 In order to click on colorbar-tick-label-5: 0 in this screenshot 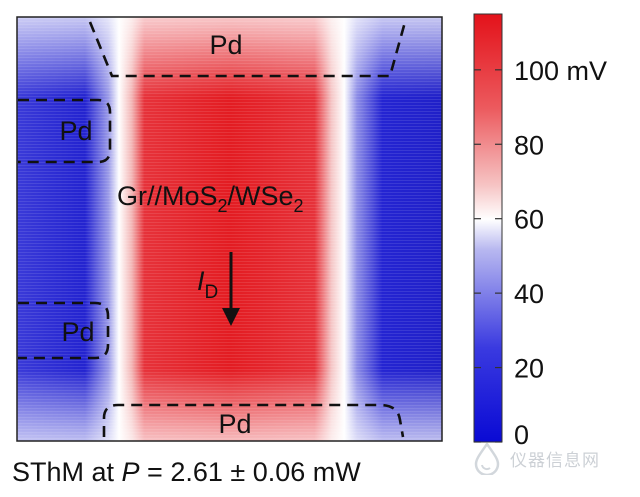, I will do `click(521, 435)`.